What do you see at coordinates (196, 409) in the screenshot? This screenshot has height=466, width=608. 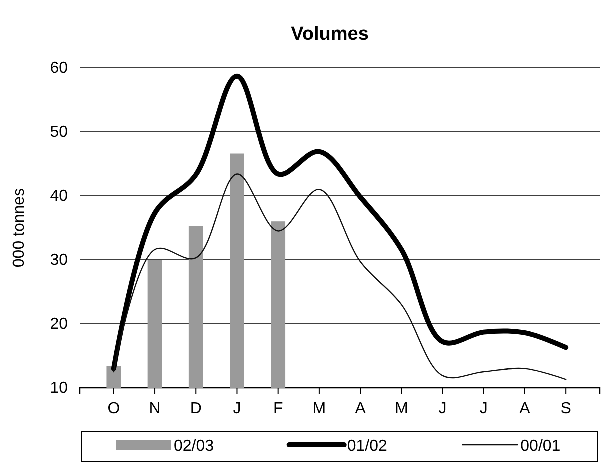 I see `x-tick-label: D` at bounding box center [196, 409].